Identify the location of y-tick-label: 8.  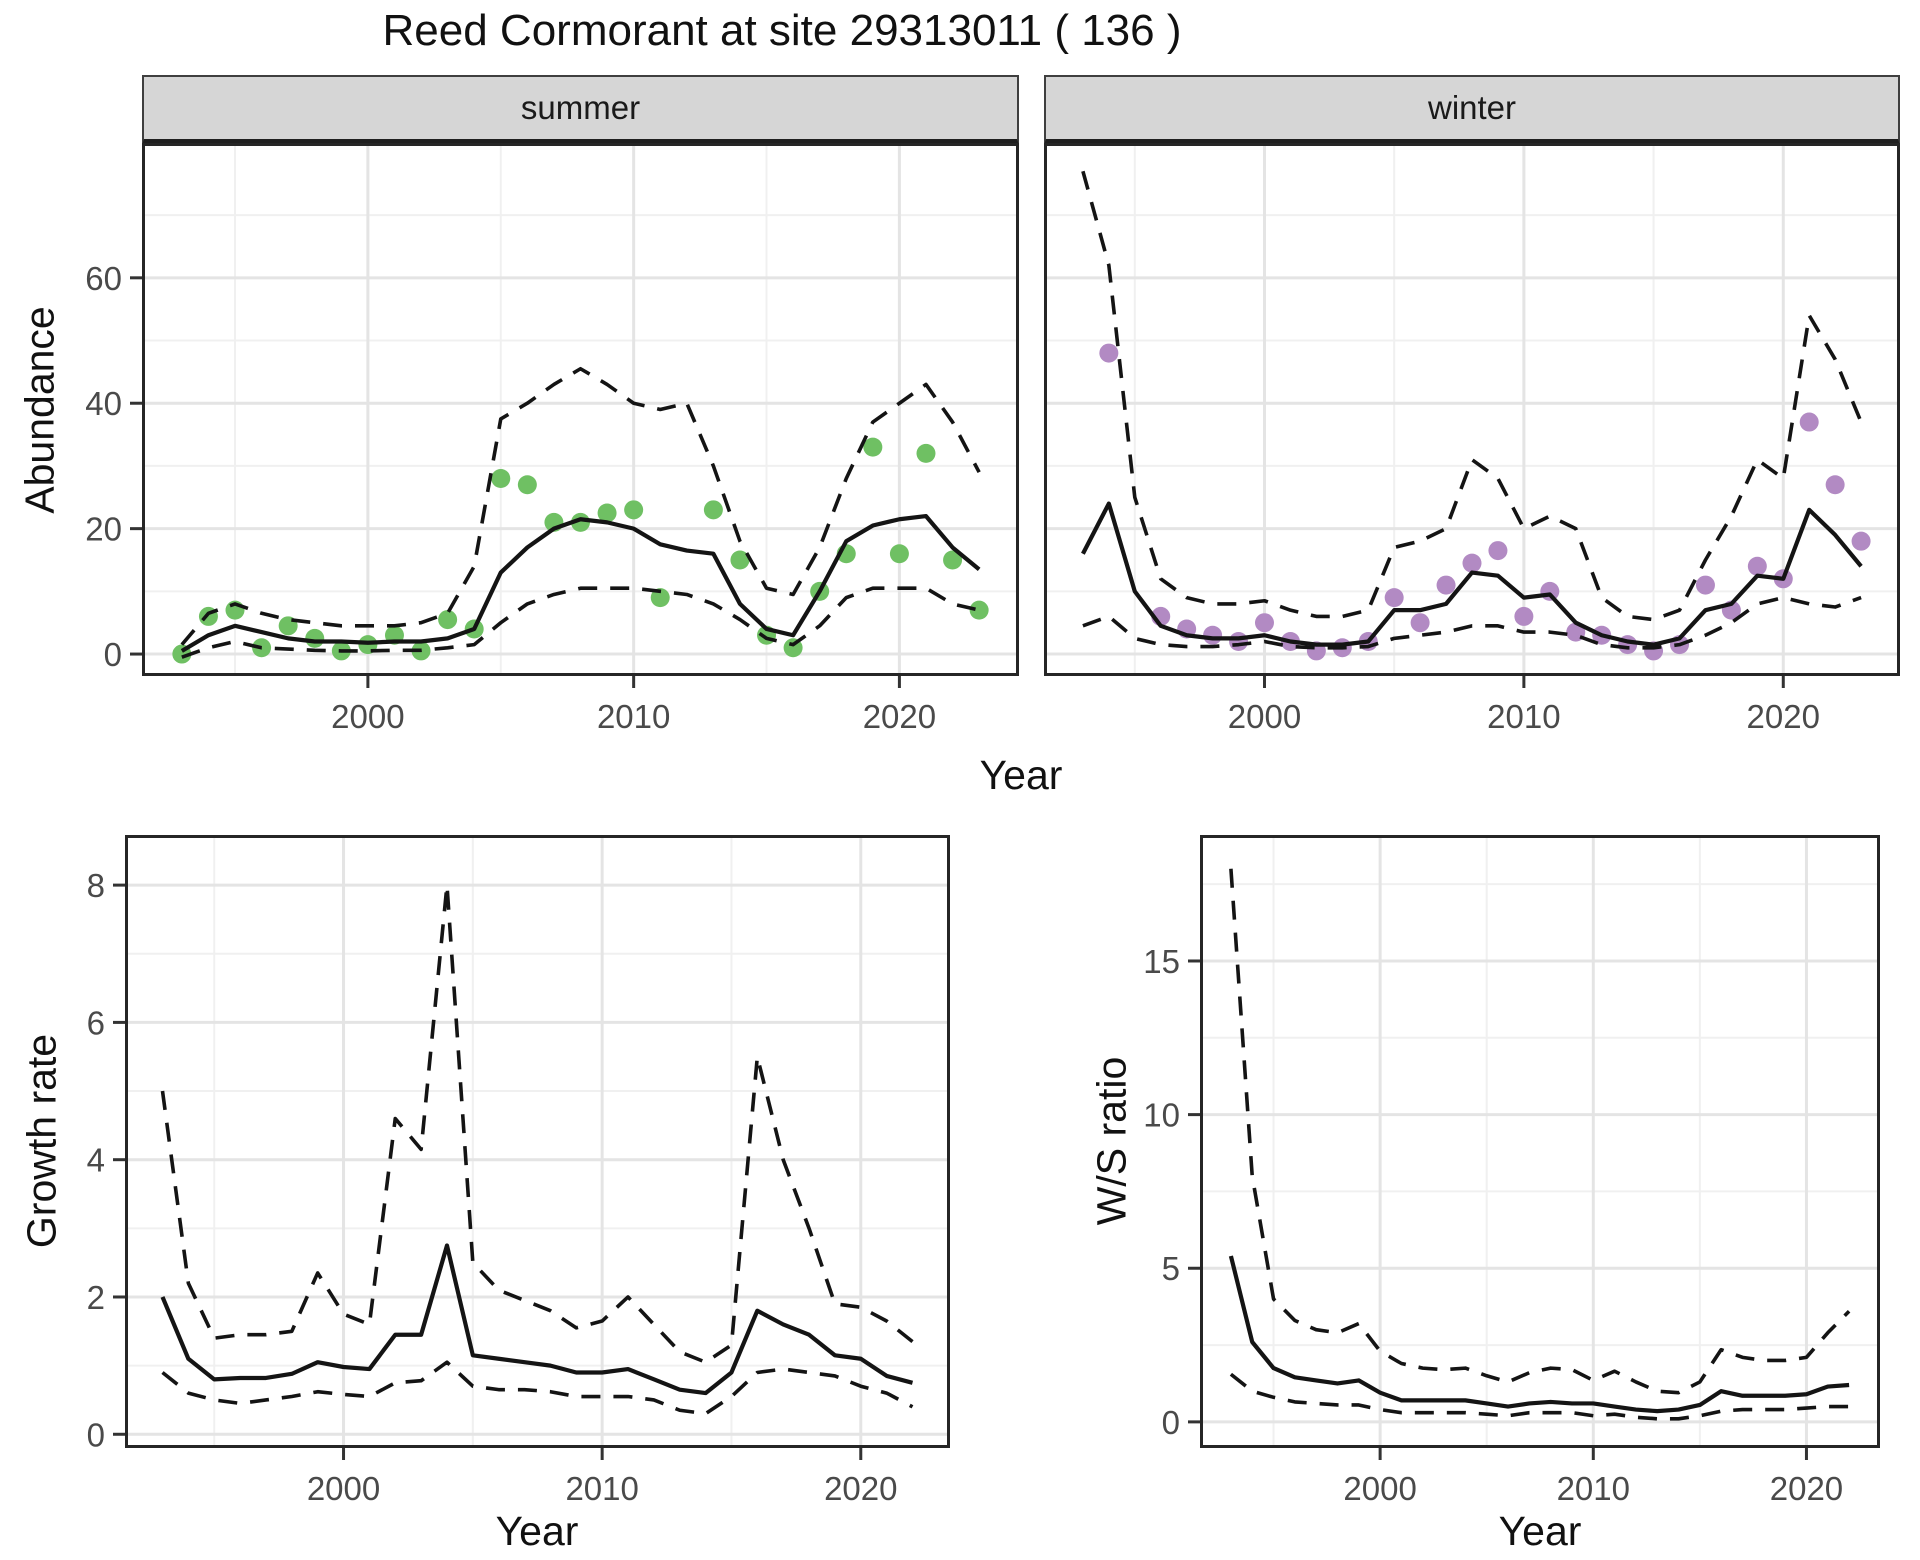
(96, 885).